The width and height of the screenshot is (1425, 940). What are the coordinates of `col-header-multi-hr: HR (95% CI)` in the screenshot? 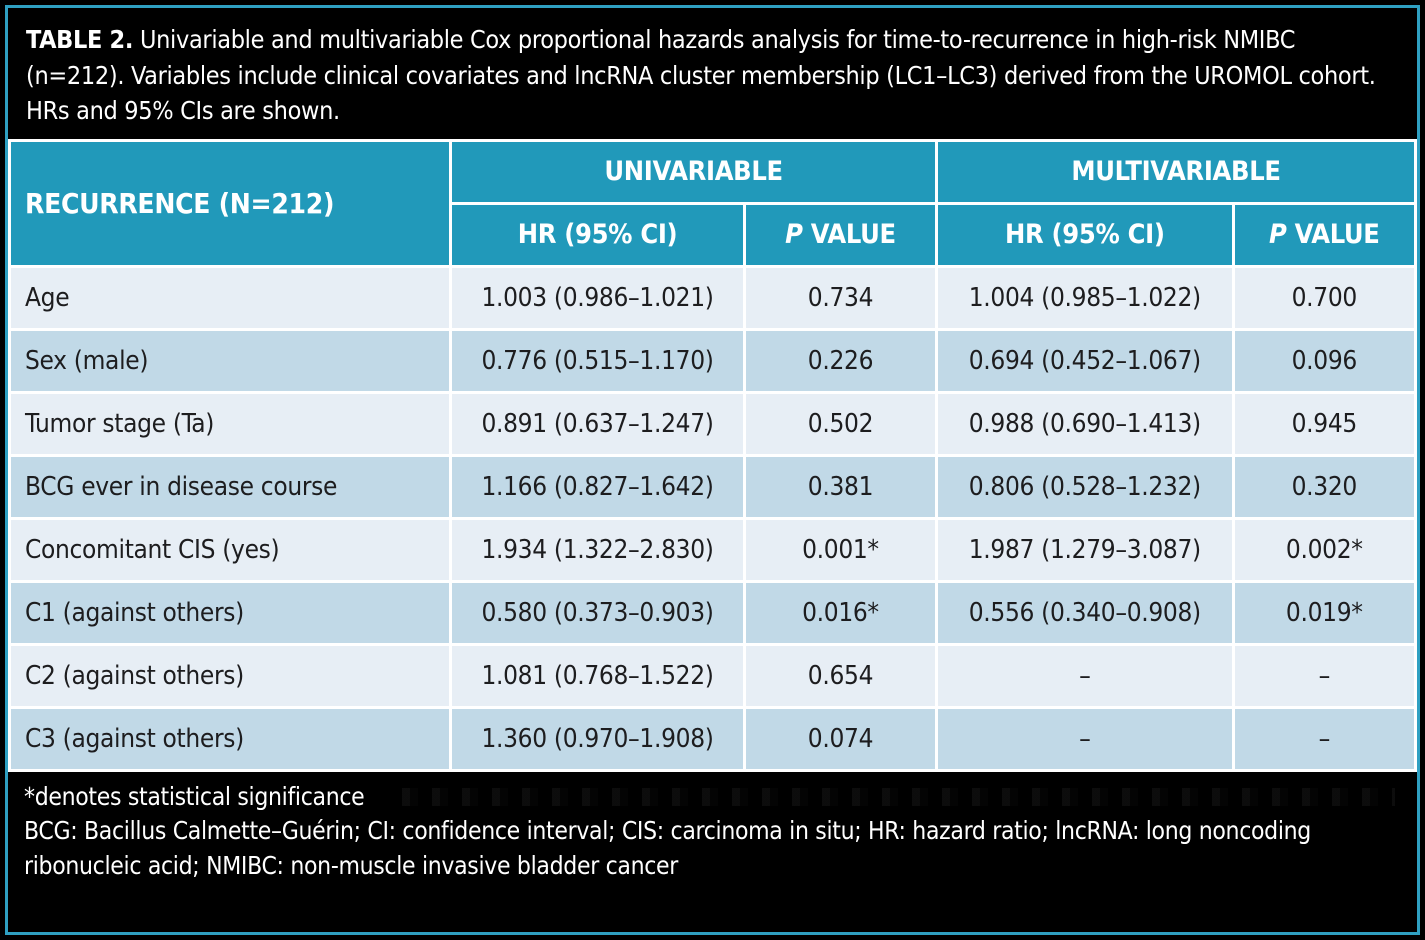 It's located at (1085, 234).